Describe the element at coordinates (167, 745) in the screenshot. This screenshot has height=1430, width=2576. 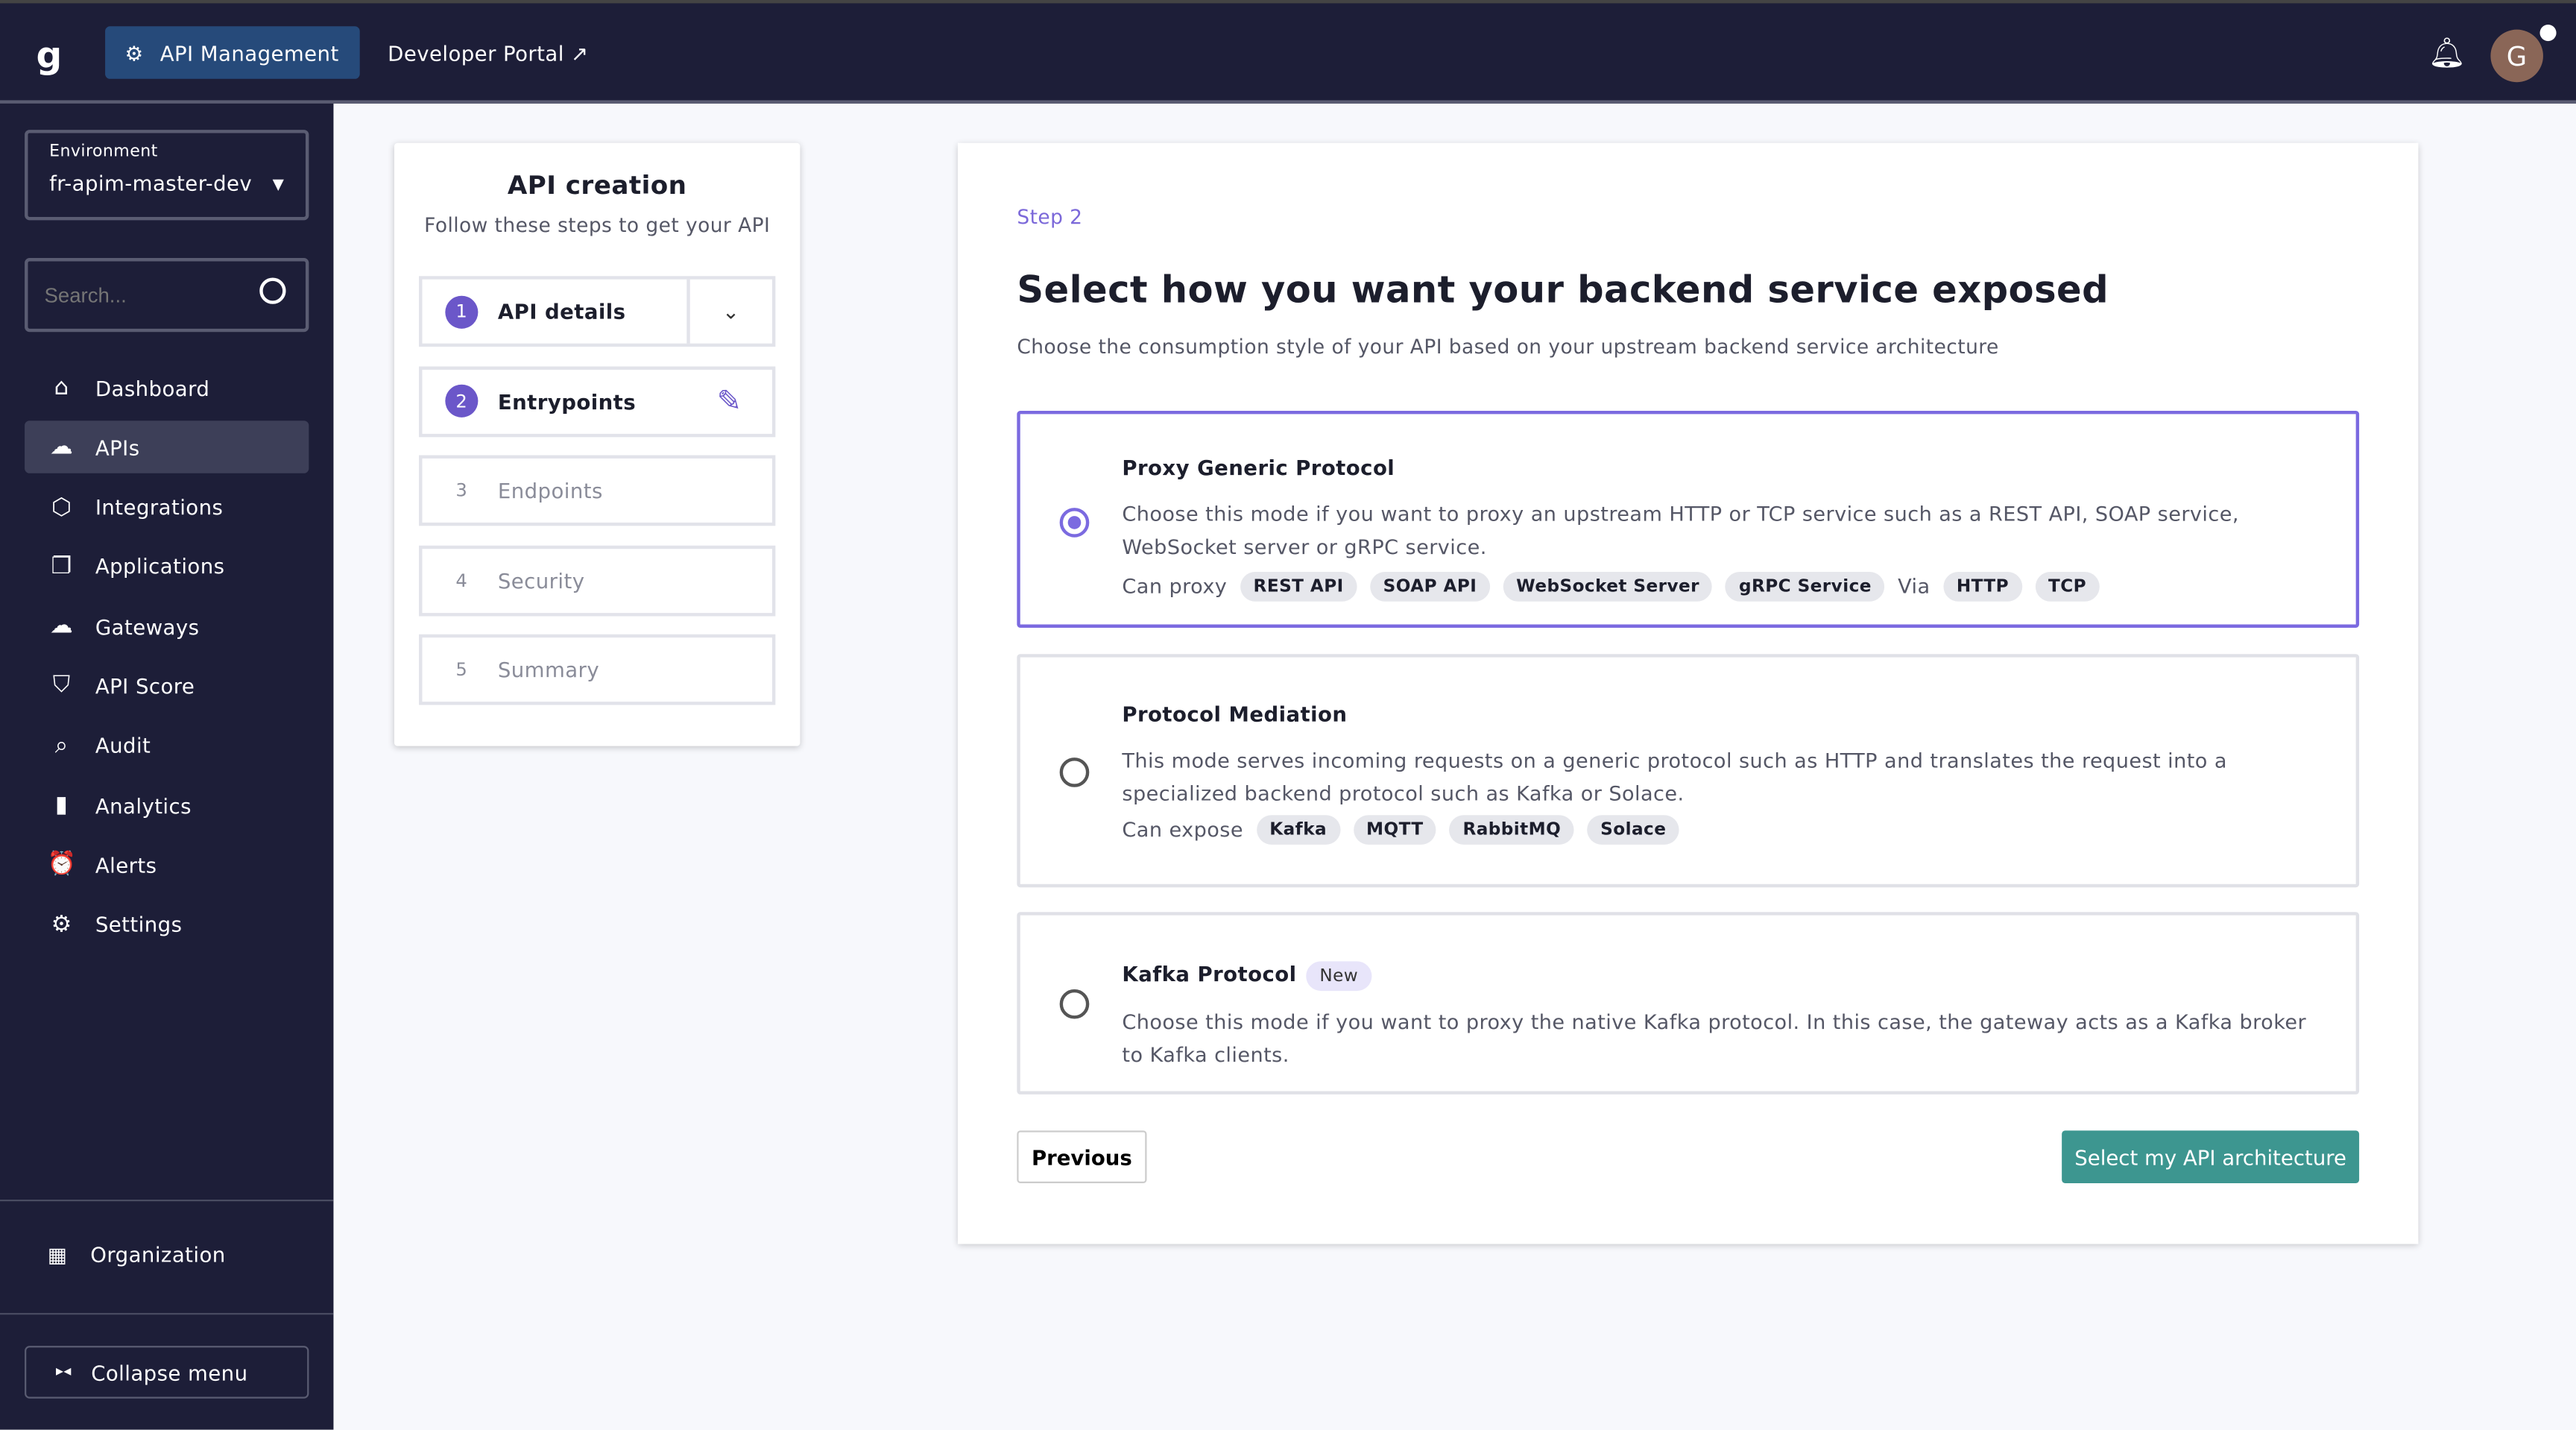
I see `sidebar-item-audit: ⌕ Audit` at that location.